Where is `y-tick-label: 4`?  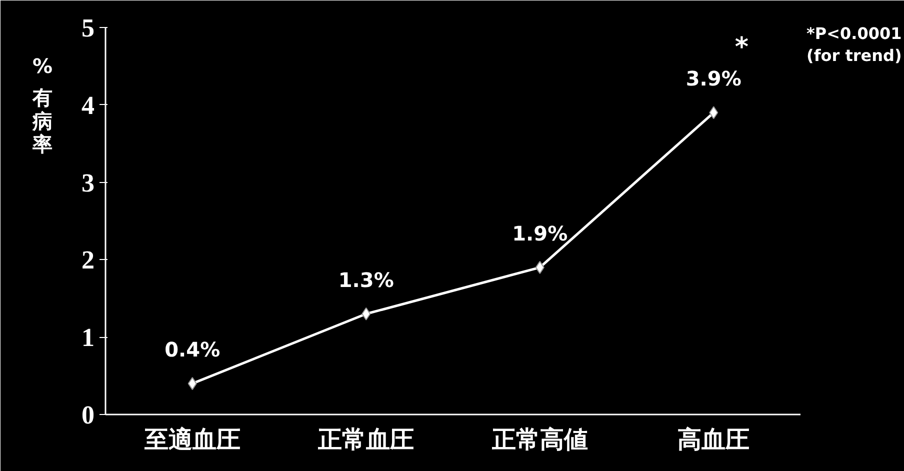
y-tick-label: 4 is located at coordinates (88, 105).